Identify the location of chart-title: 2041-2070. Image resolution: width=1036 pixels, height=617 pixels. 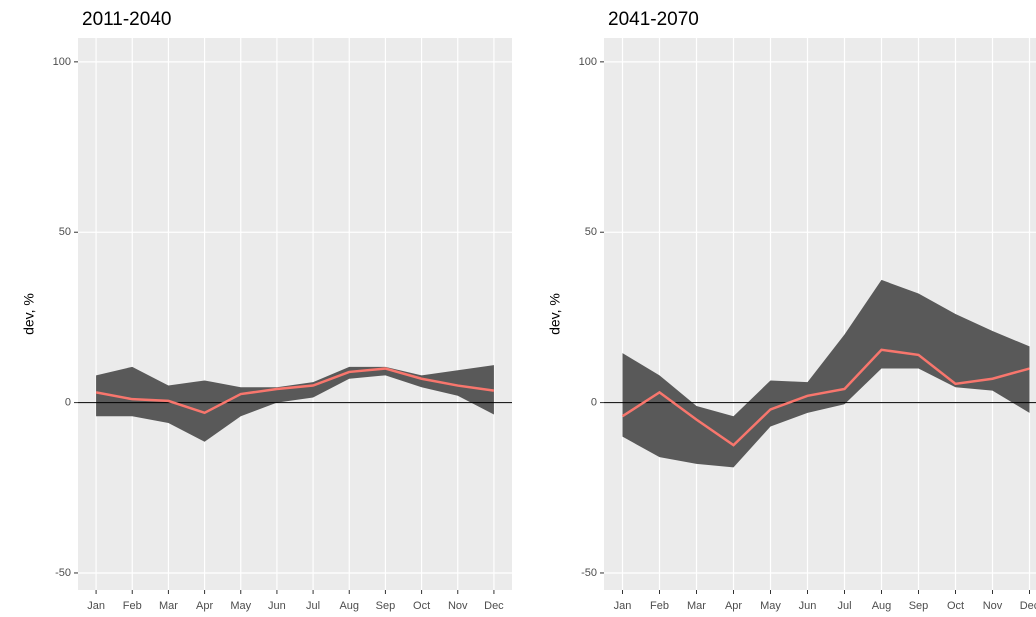
(653, 19).